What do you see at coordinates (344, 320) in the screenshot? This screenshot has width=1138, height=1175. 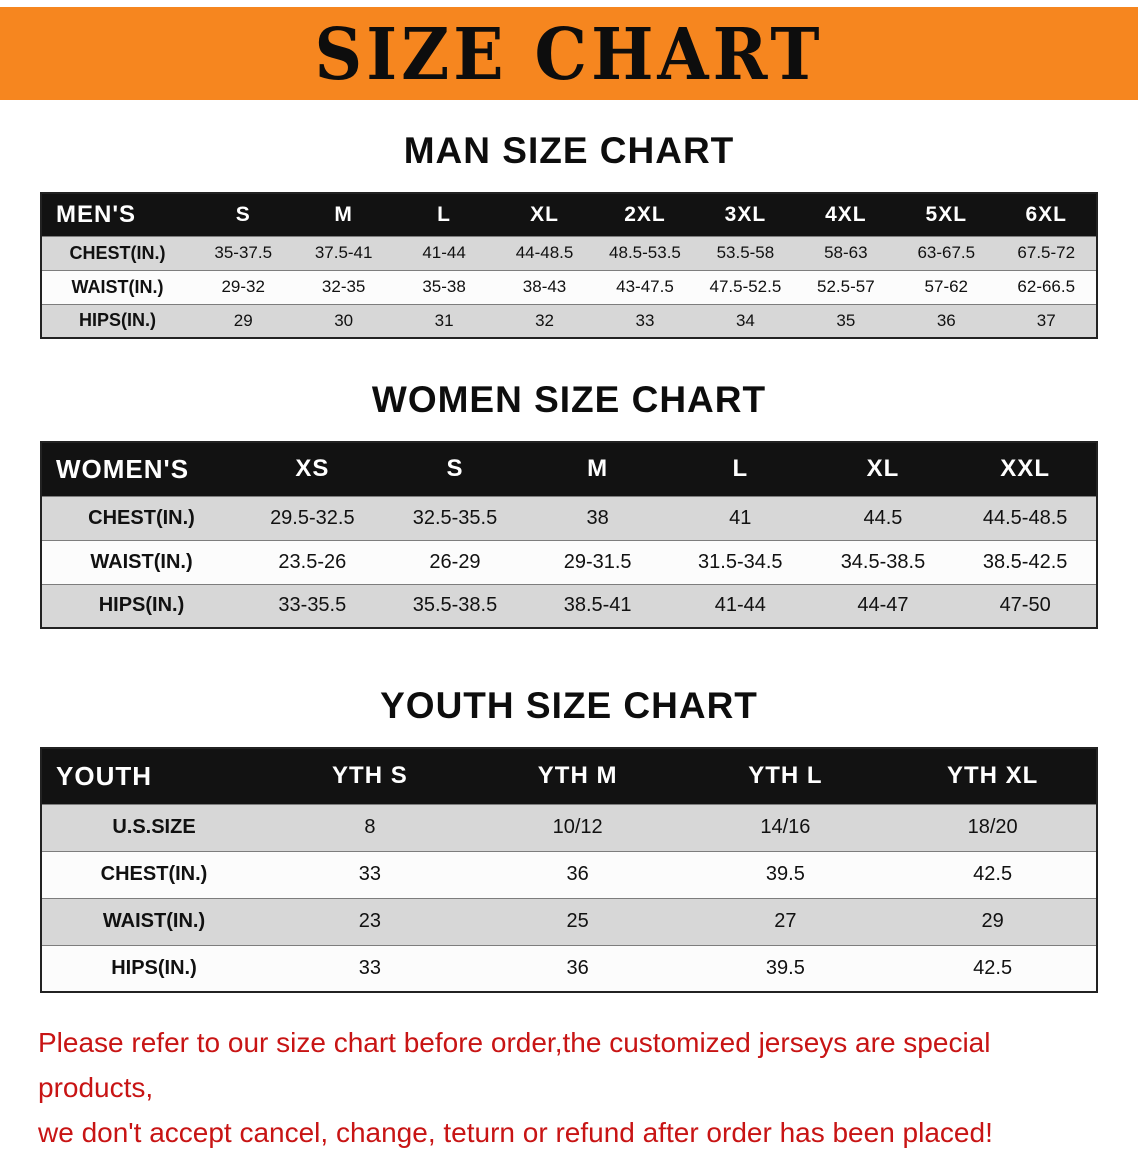 I see `size-value-cell: 30` at bounding box center [344, 320].